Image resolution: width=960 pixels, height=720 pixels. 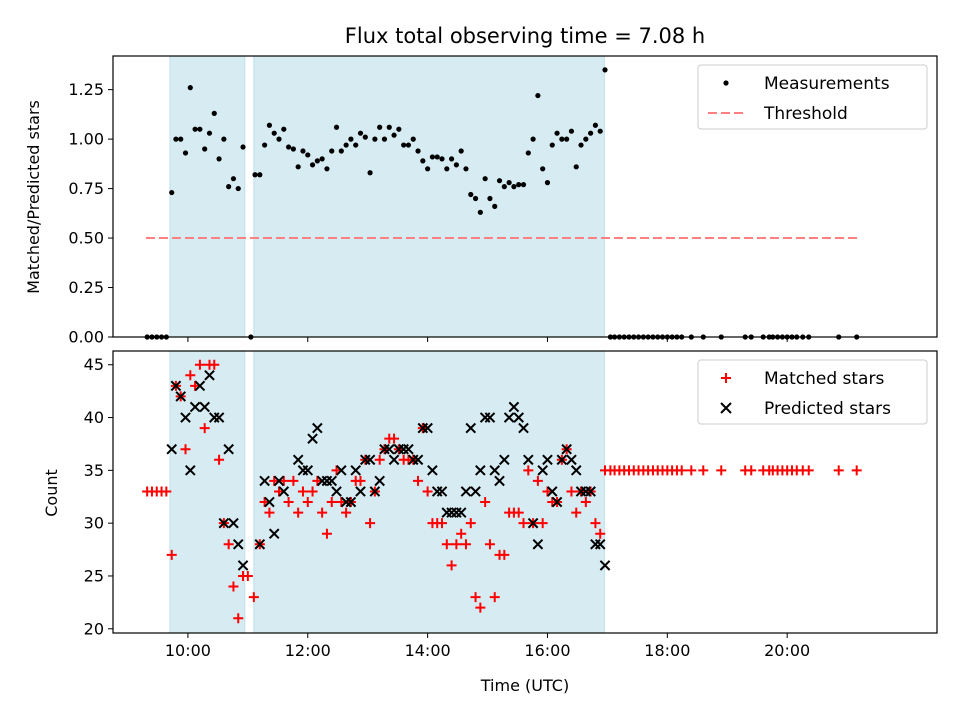 I want to click on legend-label: Predicted stars, so click(x=827, y=409).